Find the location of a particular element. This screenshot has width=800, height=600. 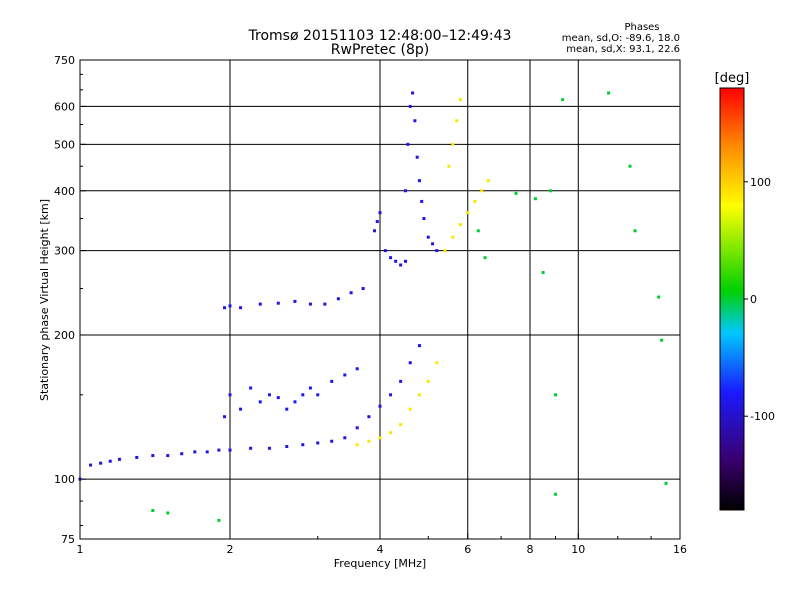

chart-subtitle: RwPretec (8p) is located at coordinates (380, 50).